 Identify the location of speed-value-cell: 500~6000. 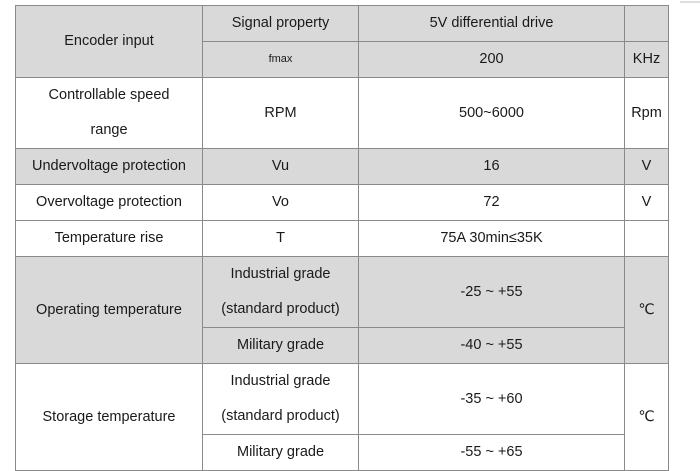
(491, 113).